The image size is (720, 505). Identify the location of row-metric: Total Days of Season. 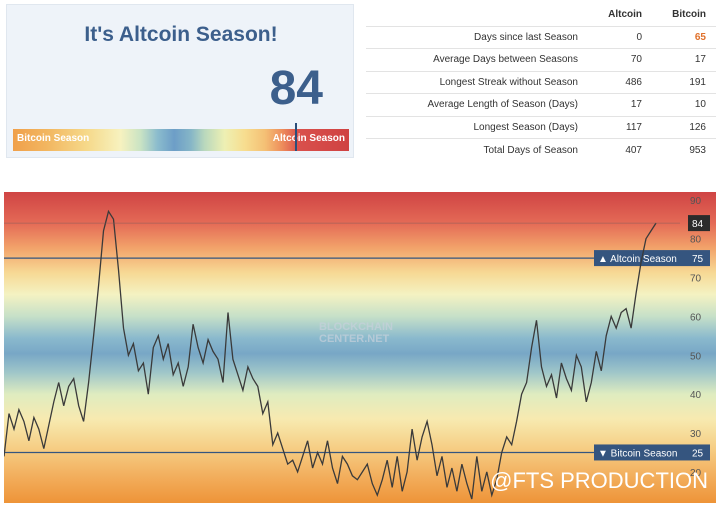
(479, 149).